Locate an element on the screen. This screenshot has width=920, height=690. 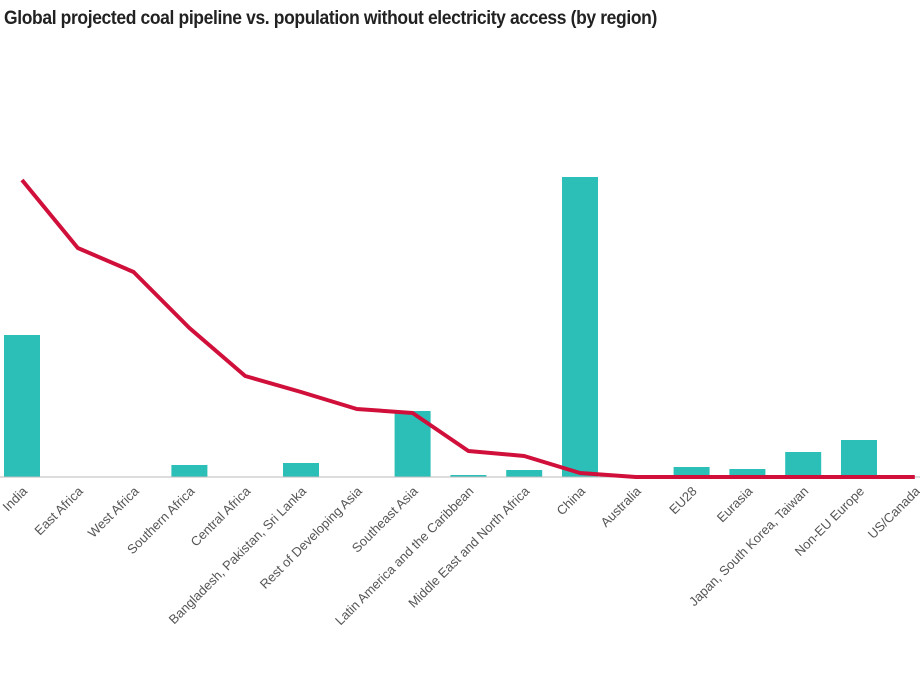
x-tick-label: Eurasia is located at coordinates (735, 504).